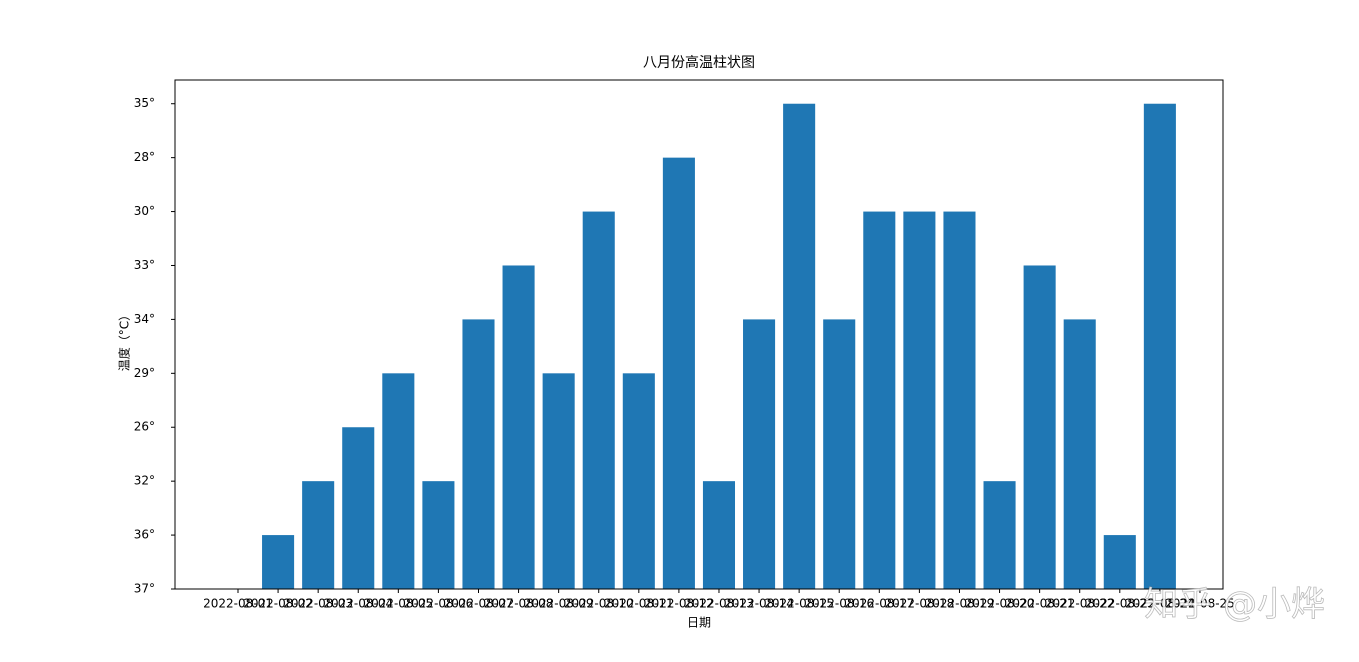 The height and width of the screenshot is (662, 1359). I want to click on chart-title: 八月份高温柱状图, so click(699, 62).